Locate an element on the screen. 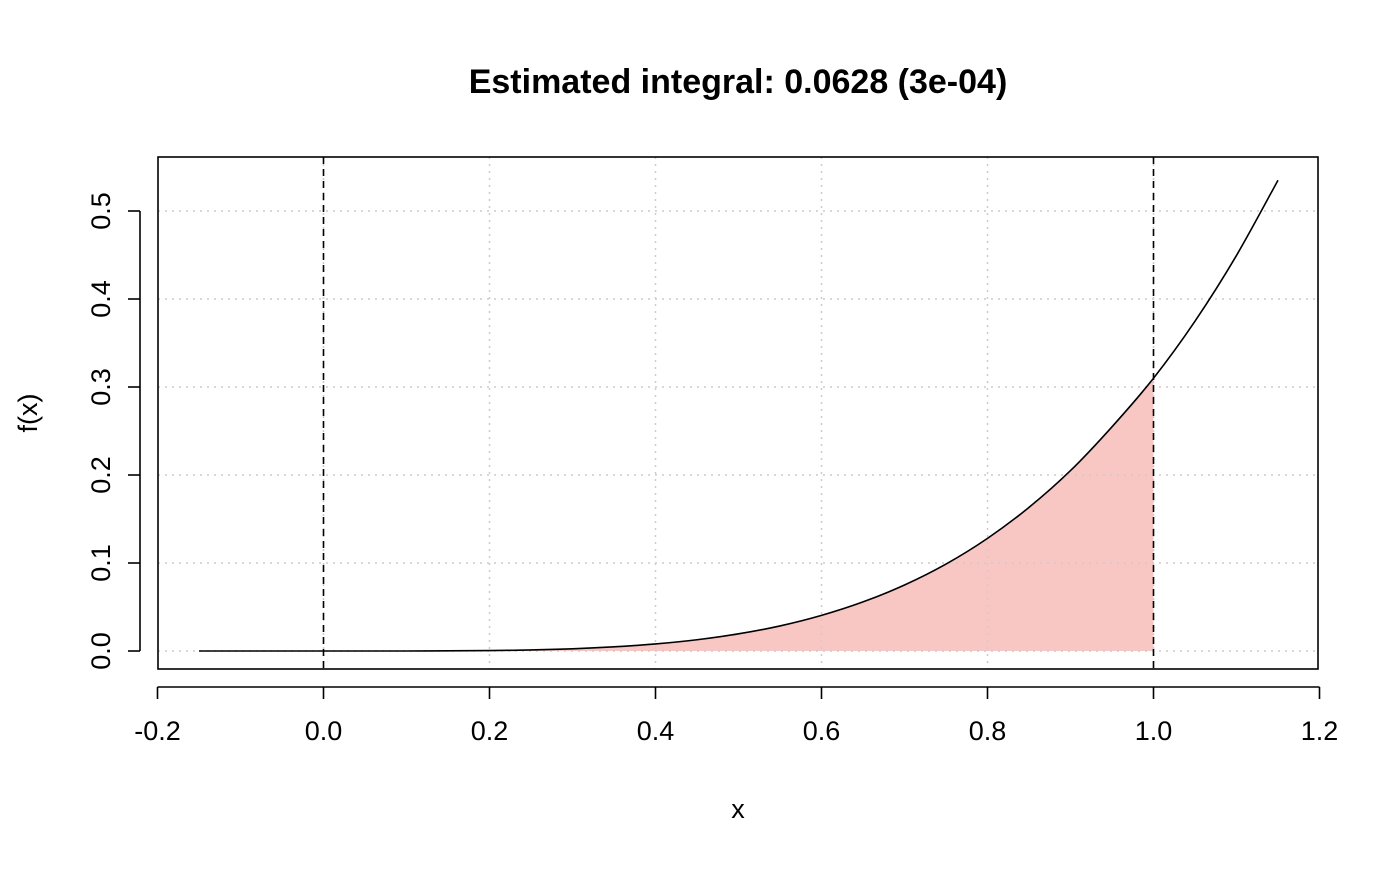 The height and width of the screenshot is (871, 1400). x-tick-label-5: 0.8 is located at coordinates (988, 731).